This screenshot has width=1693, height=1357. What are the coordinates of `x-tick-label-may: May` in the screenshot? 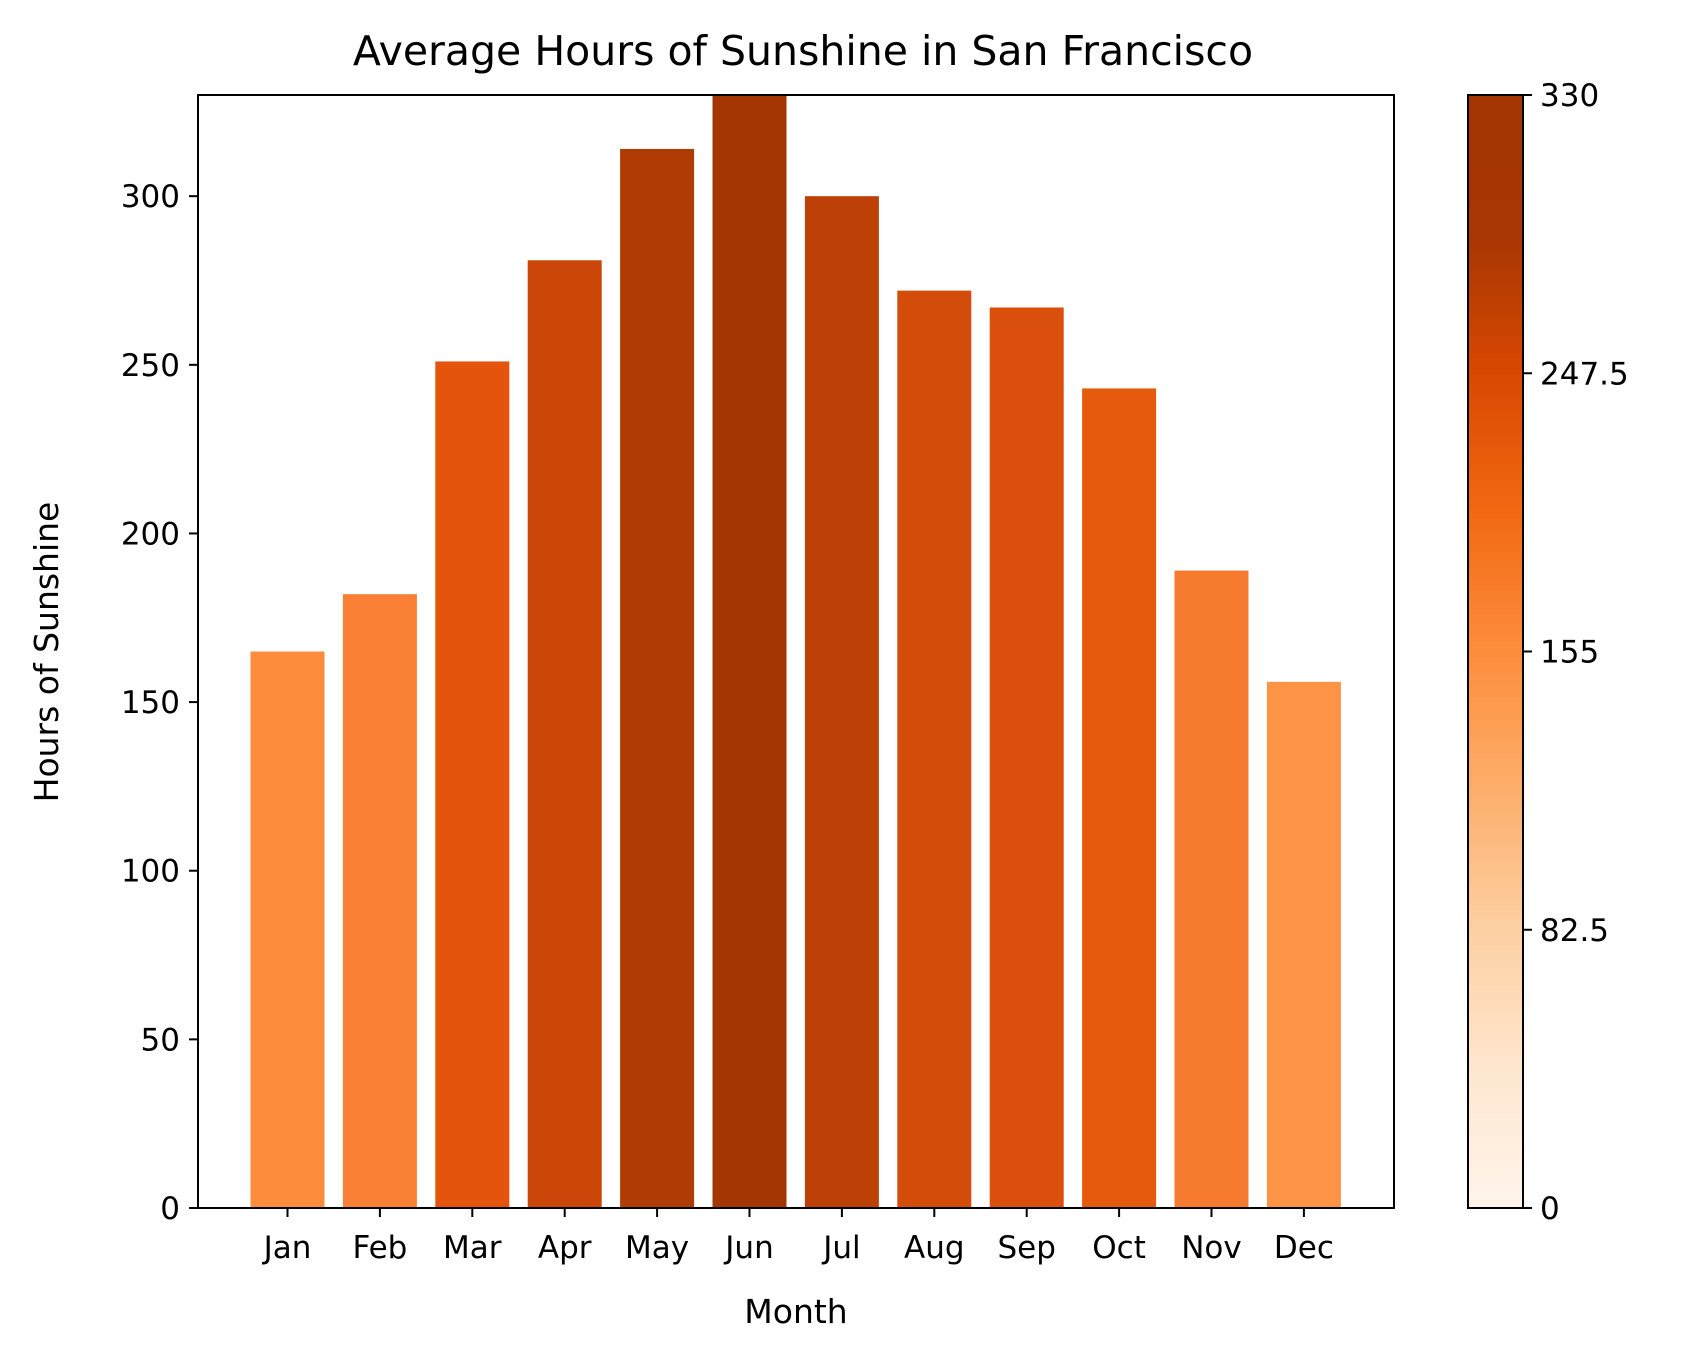 It's located at (657, 1248).